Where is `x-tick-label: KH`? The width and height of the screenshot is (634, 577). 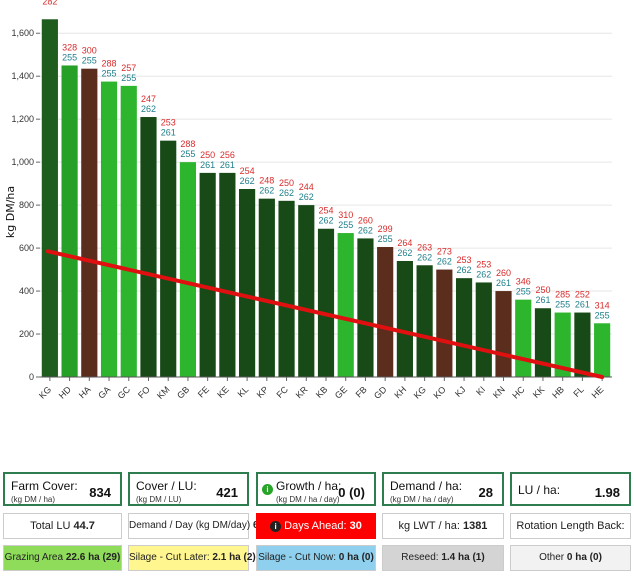 x-tick-label: KH is located at coordinates (400, 392).